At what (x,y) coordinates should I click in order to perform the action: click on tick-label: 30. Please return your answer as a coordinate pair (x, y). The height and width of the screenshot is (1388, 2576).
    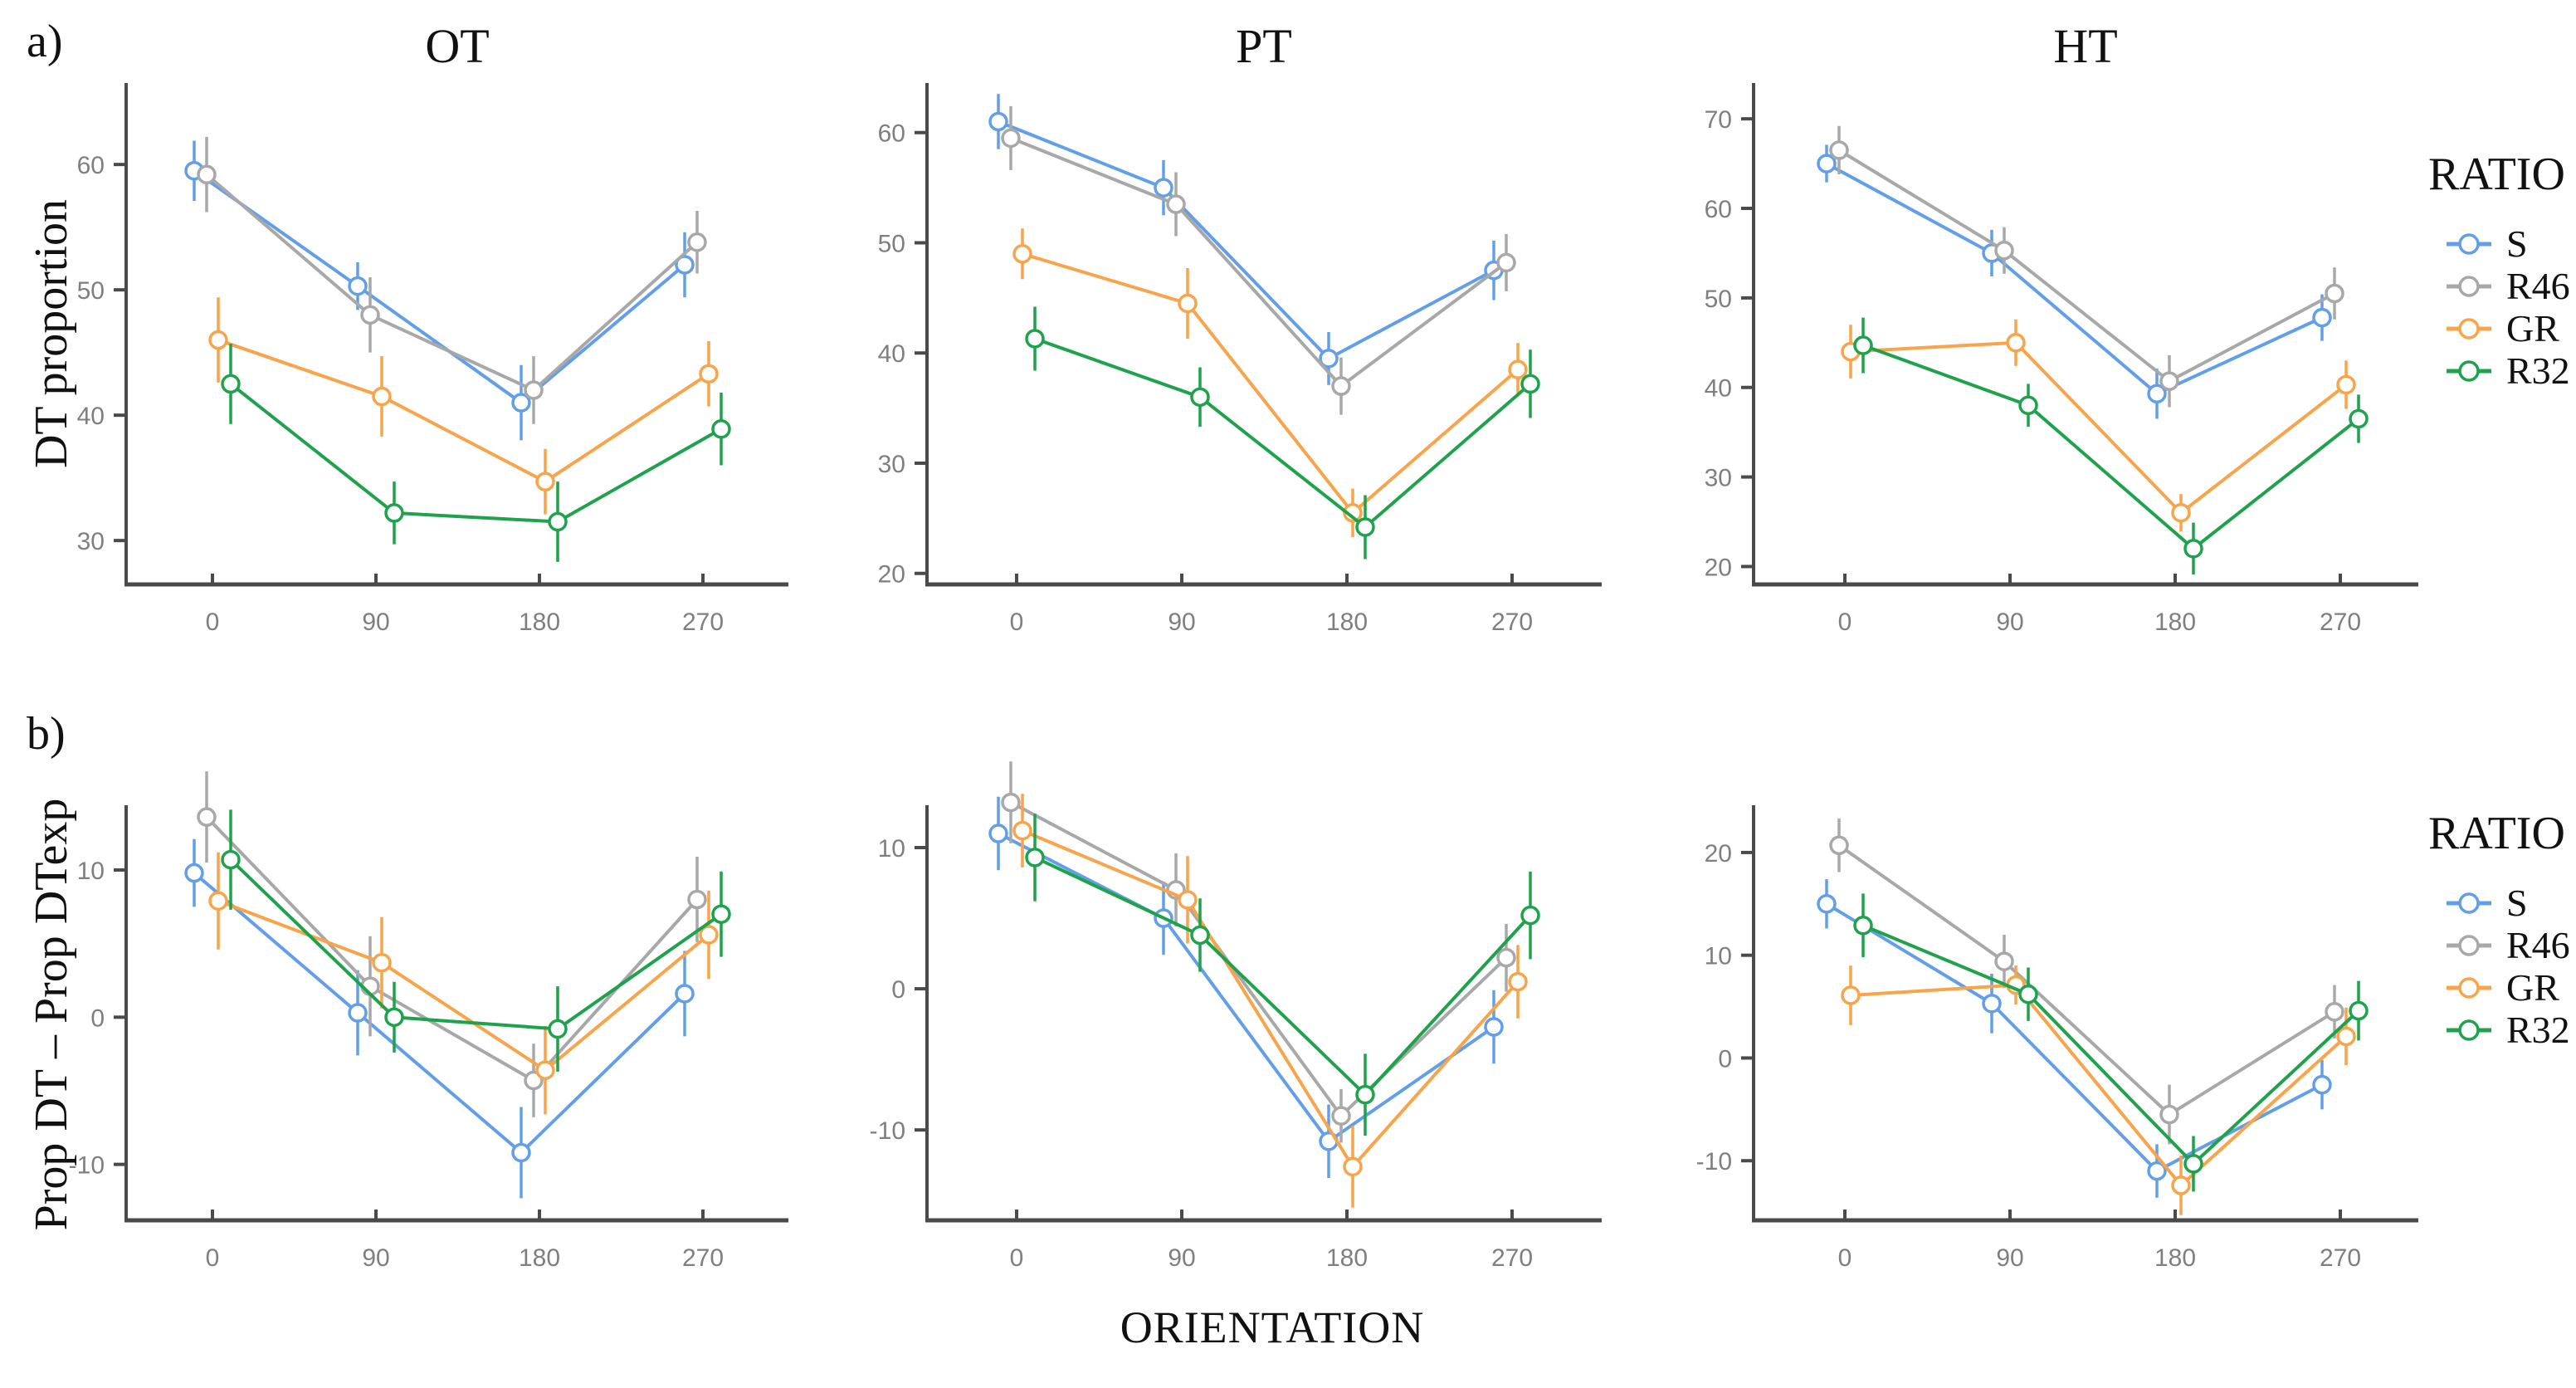
    Looking at the image, I should click on (91, 541).